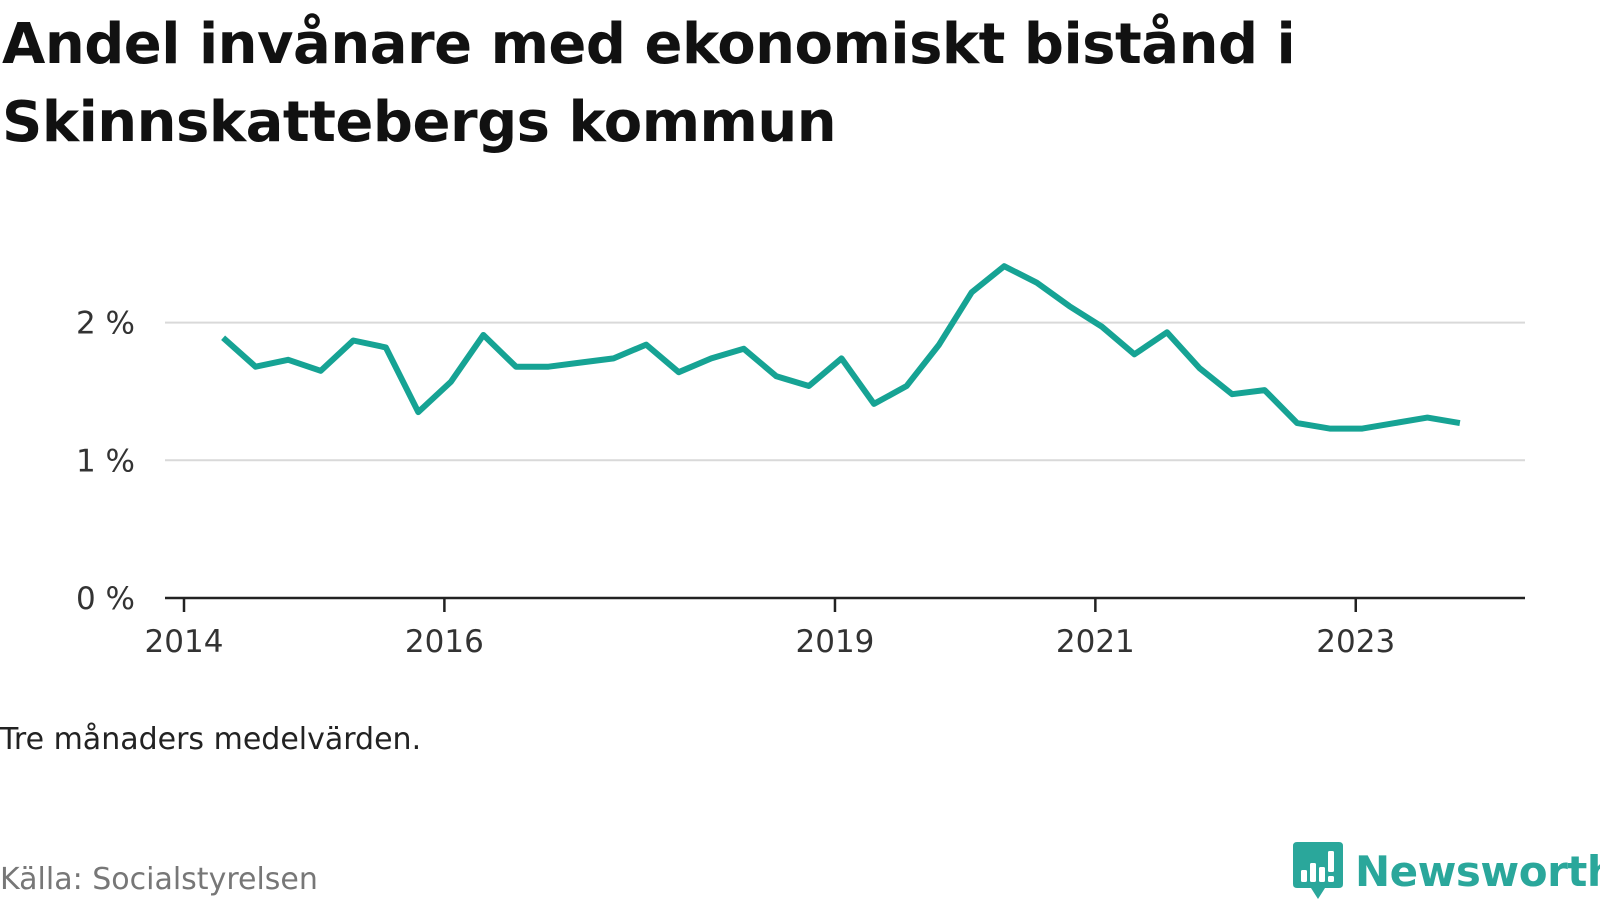 This screenshot has width=1600, height=900. I want to click on grid-lines, so click(845, 391).